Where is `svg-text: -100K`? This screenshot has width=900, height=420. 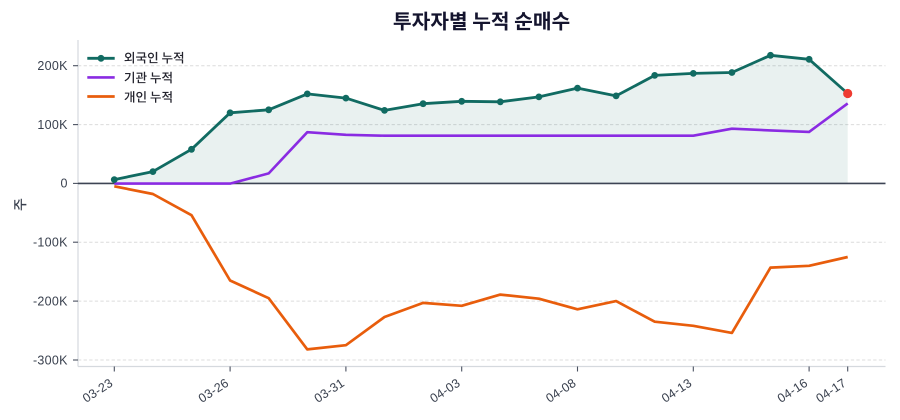
svg-text: -100K is located at coordinates (50, 243).